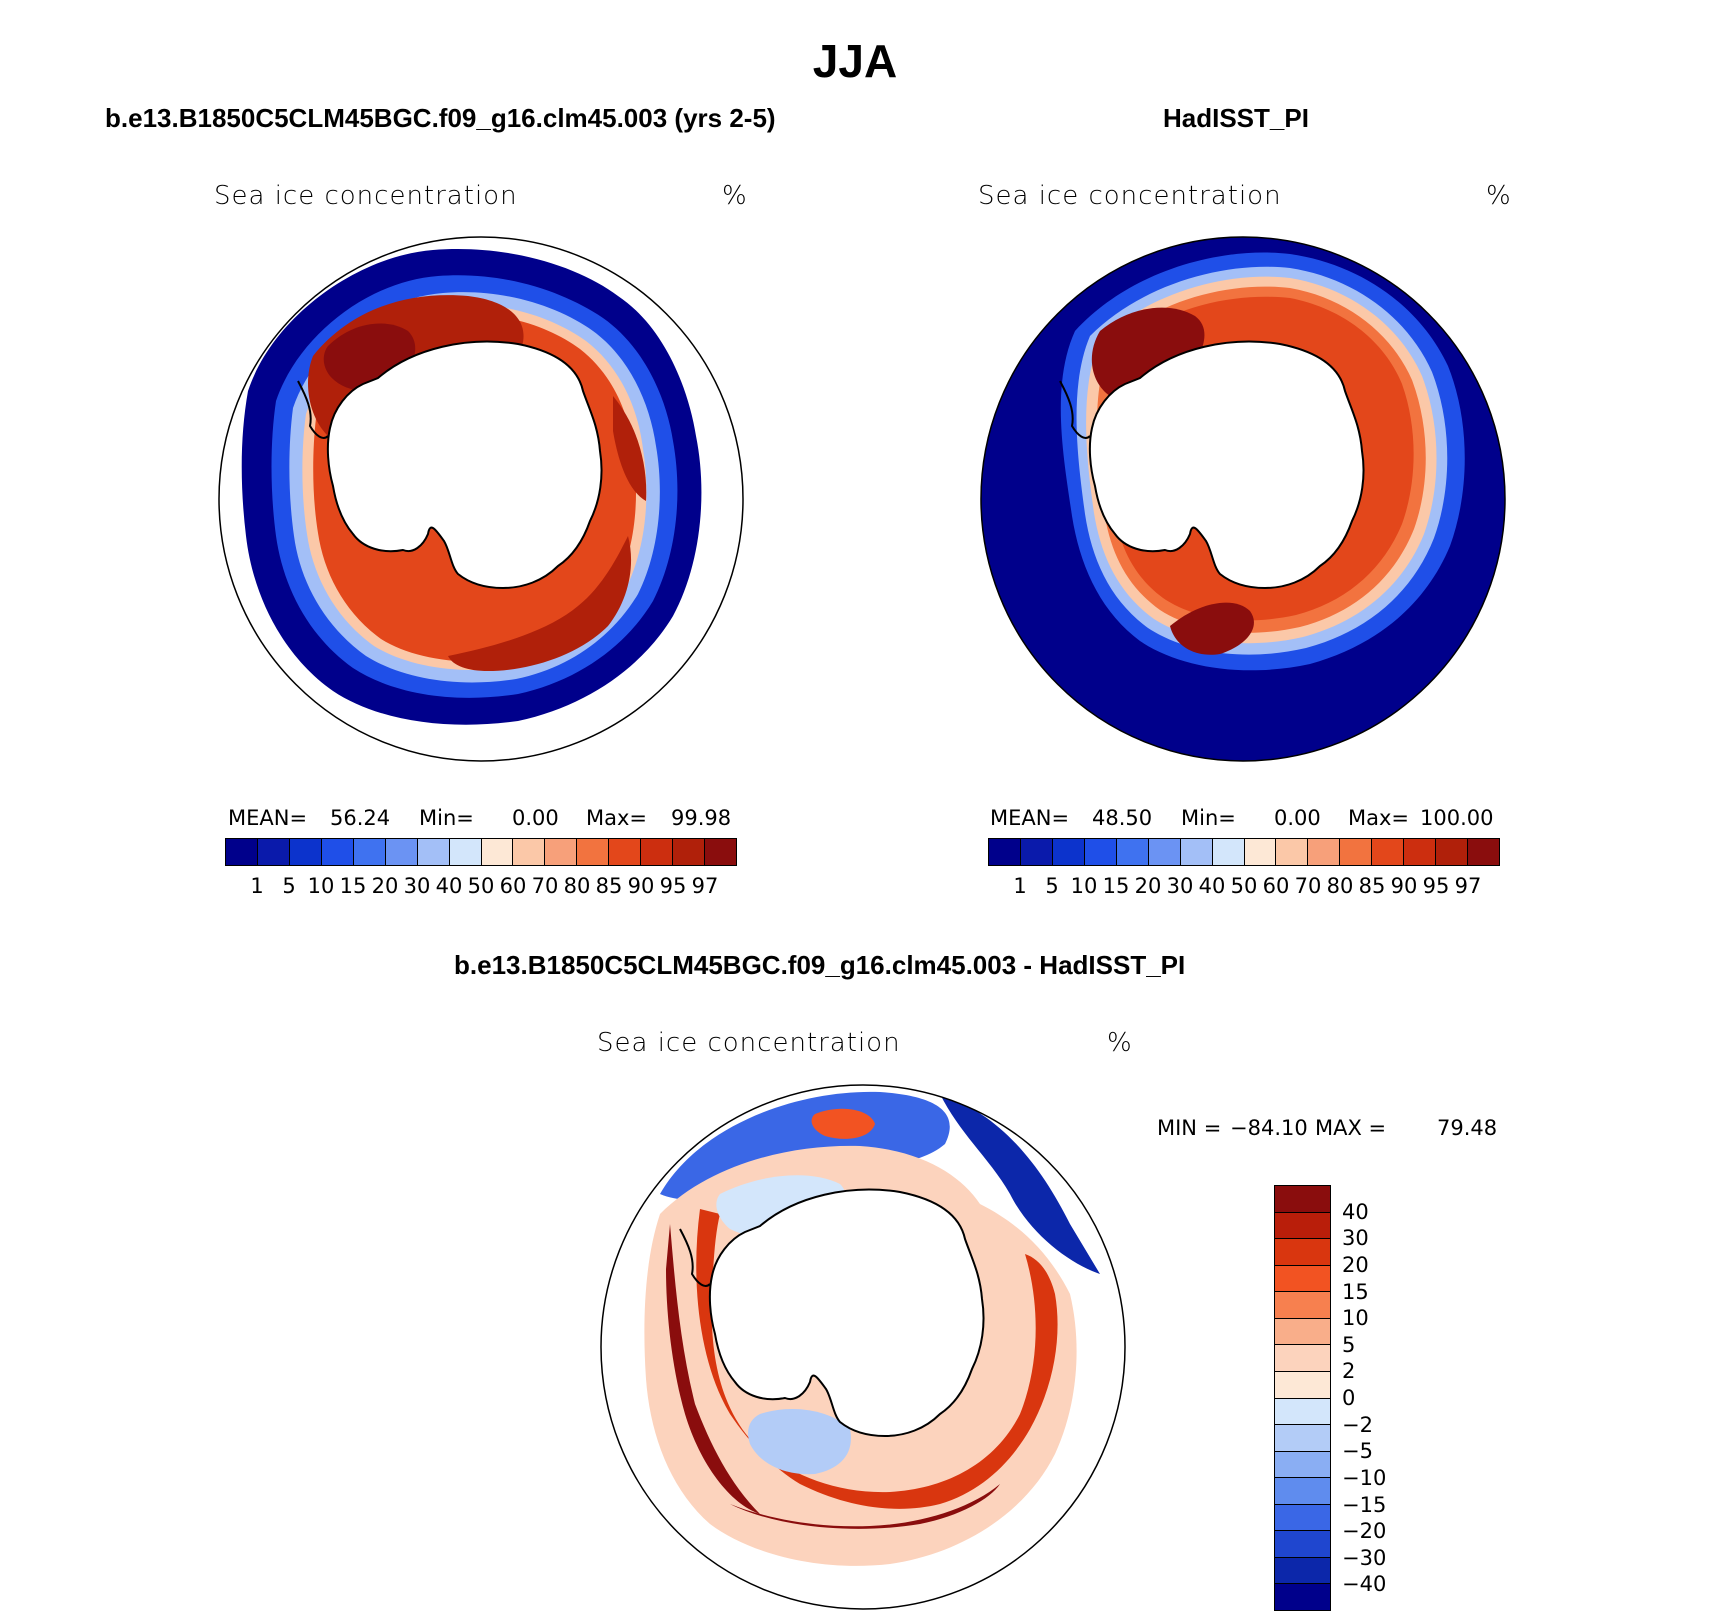 The image size is (1710, 1611). What do you see at coordinates (1208, 818) in the screenshot?
I see `stat-min-label-obs: Min=` at bounding box center [1208, 818].